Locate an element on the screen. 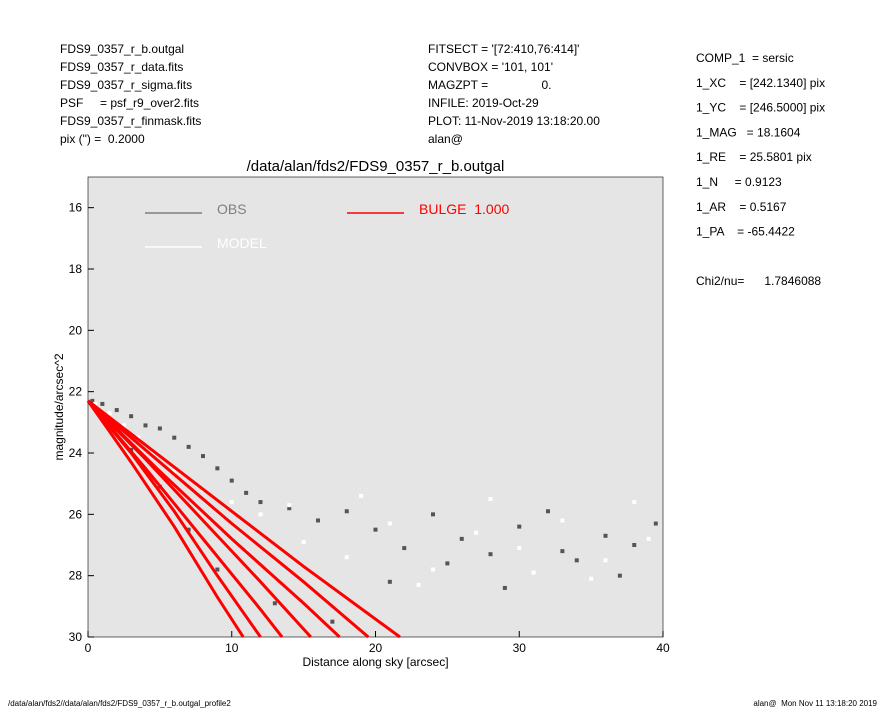  y-tick-label: 30 is located at coordinates (76, 637).